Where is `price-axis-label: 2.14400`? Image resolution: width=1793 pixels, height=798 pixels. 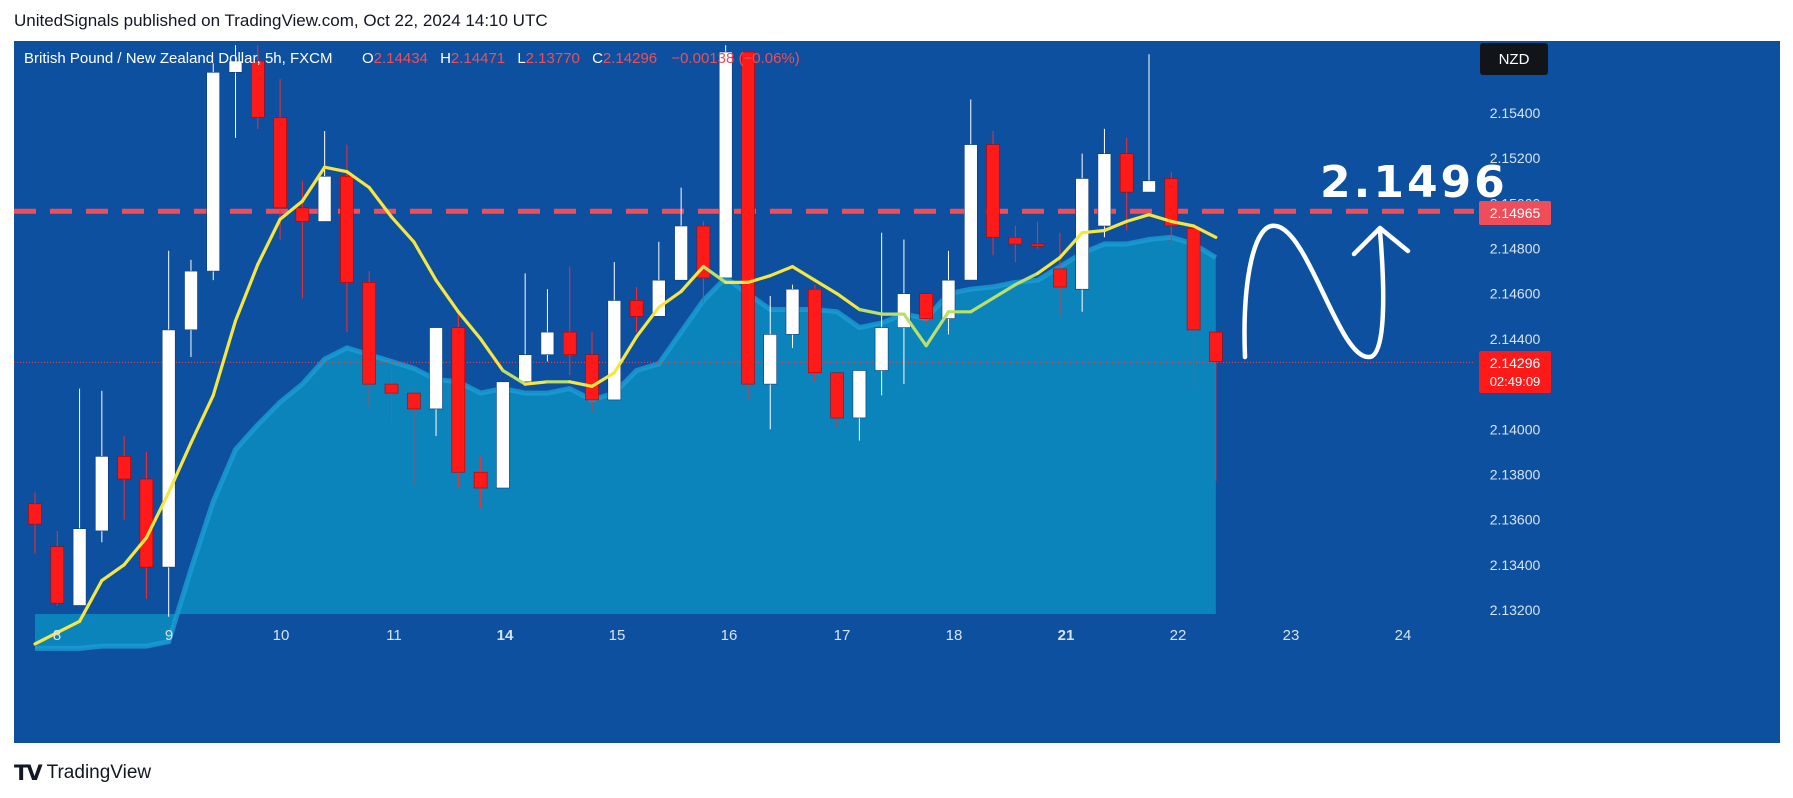
price-axis-label: 2.14400 is located at coordinates (1515, 339).